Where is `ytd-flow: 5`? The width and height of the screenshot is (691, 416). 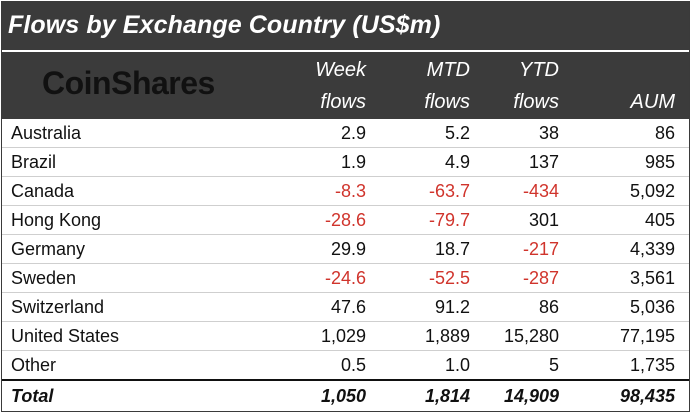
ytd-flow: 5 is located at coordinates (553, 365).